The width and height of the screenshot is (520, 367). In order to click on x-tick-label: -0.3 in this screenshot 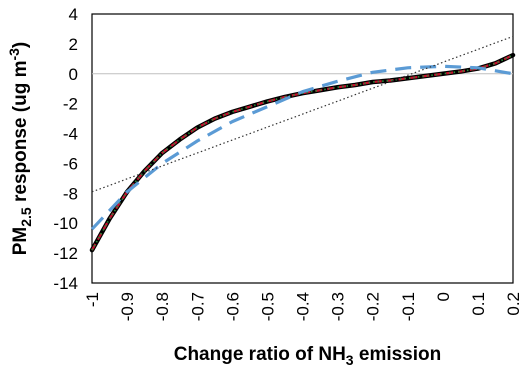, I will do `click(338, 306)`.